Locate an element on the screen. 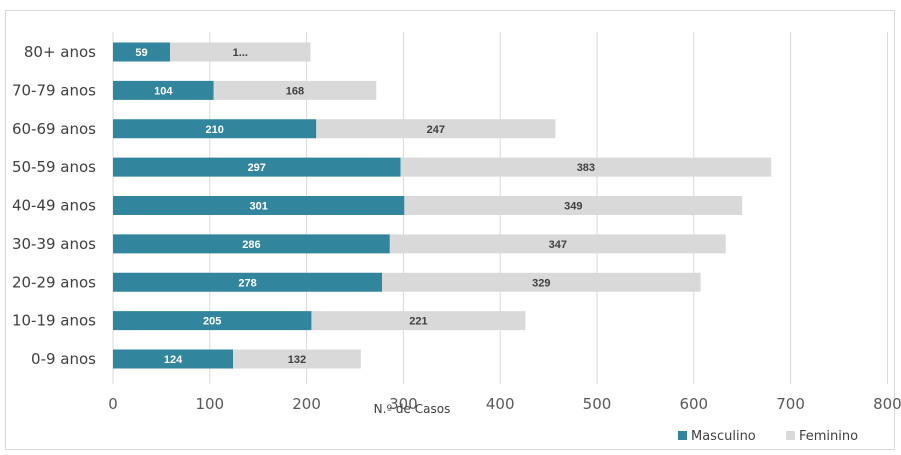 This screenshot has height=455, width=901. category-label: 50-59 anos is located at coordinates (54, 167).